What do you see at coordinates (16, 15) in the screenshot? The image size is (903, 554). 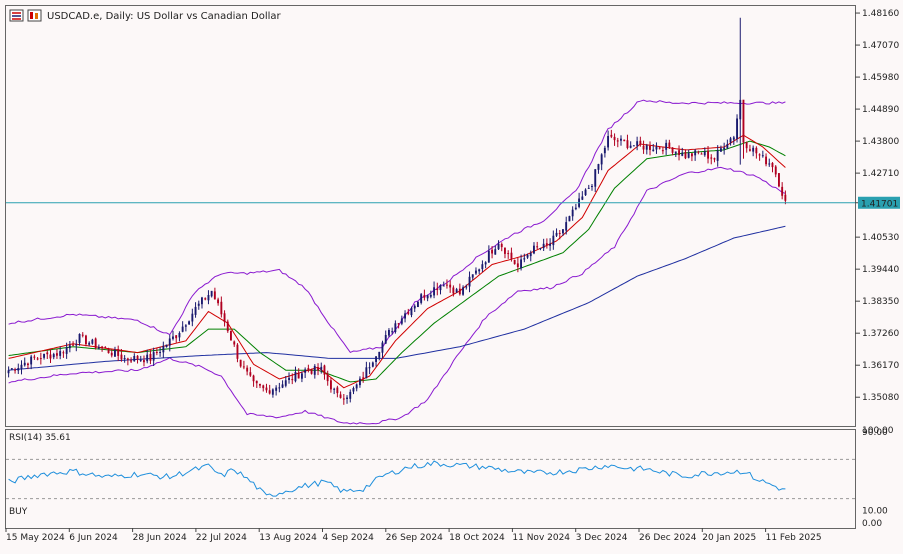 I see `chart-window-icon` at bounding box center [16, 15].